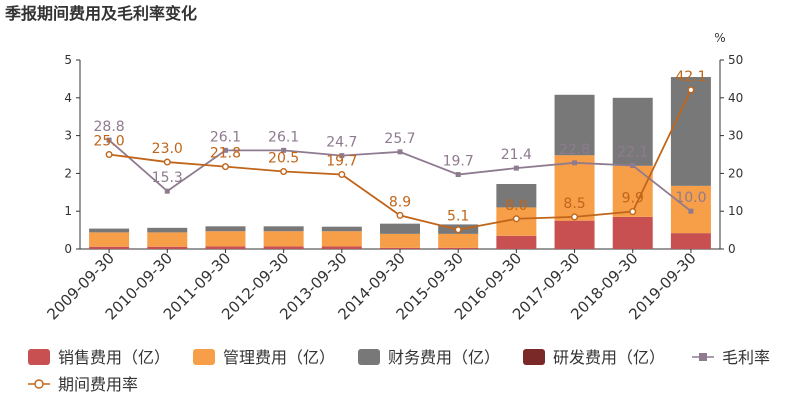 This screenshot has width=800, height=400. Describe the element at coordinates (735, 136) in the screenshot. I see `y-right-tick-label: 30` at that location.